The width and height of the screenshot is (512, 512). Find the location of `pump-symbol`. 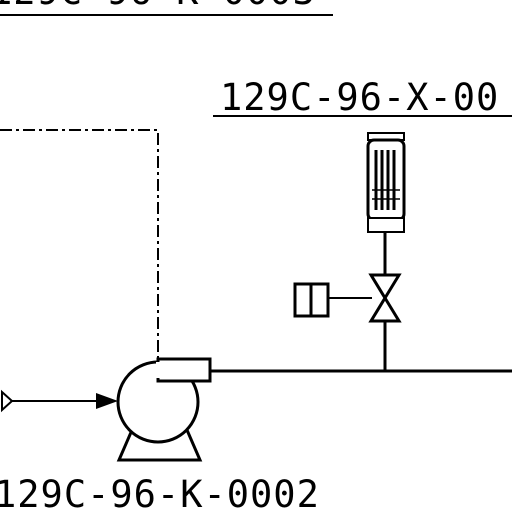

pump-symbol is located at coordinates (164, 409).